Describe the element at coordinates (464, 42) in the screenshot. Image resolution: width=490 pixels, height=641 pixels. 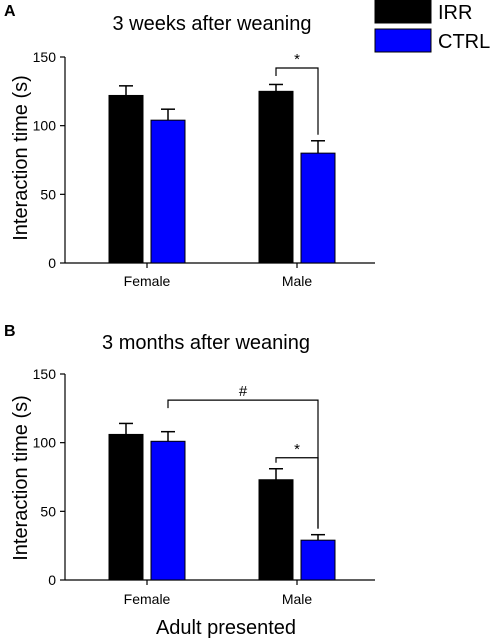
I see `legend-label-ctrl: CTRL` at that location.